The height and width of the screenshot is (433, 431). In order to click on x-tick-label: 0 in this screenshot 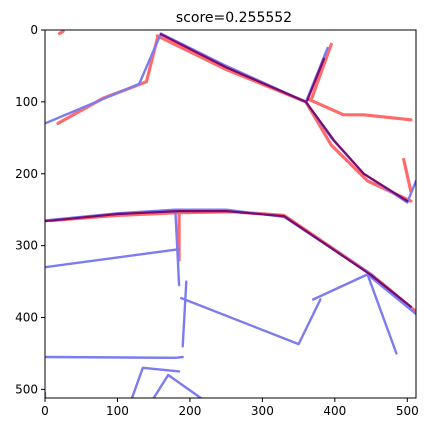, I will do `click(45, 411)`.